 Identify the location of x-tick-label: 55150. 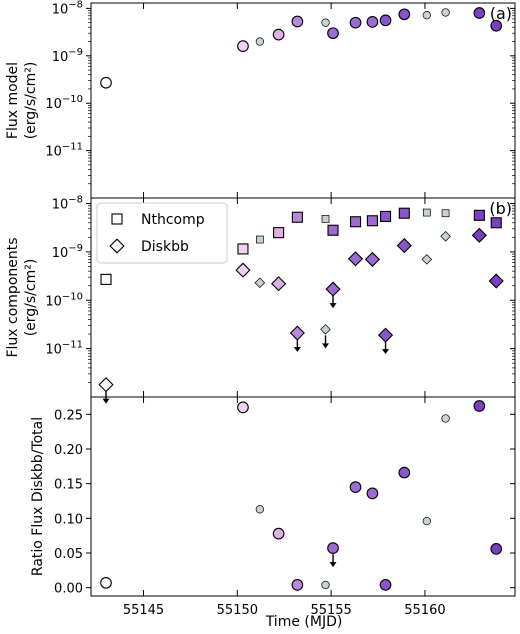
(237, 610).